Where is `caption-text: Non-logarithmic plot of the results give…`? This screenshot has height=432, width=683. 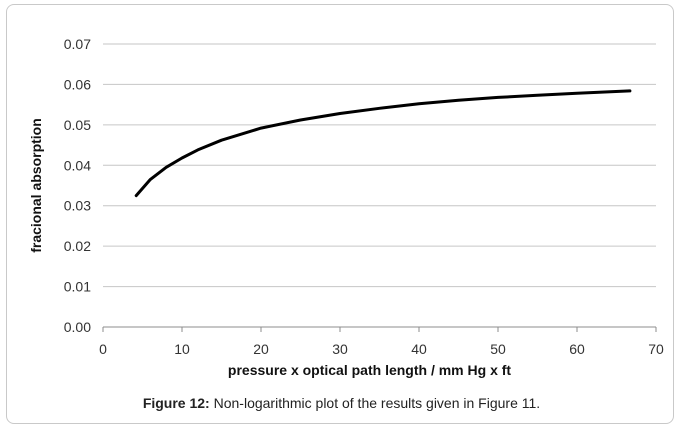
caption-text: Non-logarithmic plot of the results give… is located at coordinates (375, 403).